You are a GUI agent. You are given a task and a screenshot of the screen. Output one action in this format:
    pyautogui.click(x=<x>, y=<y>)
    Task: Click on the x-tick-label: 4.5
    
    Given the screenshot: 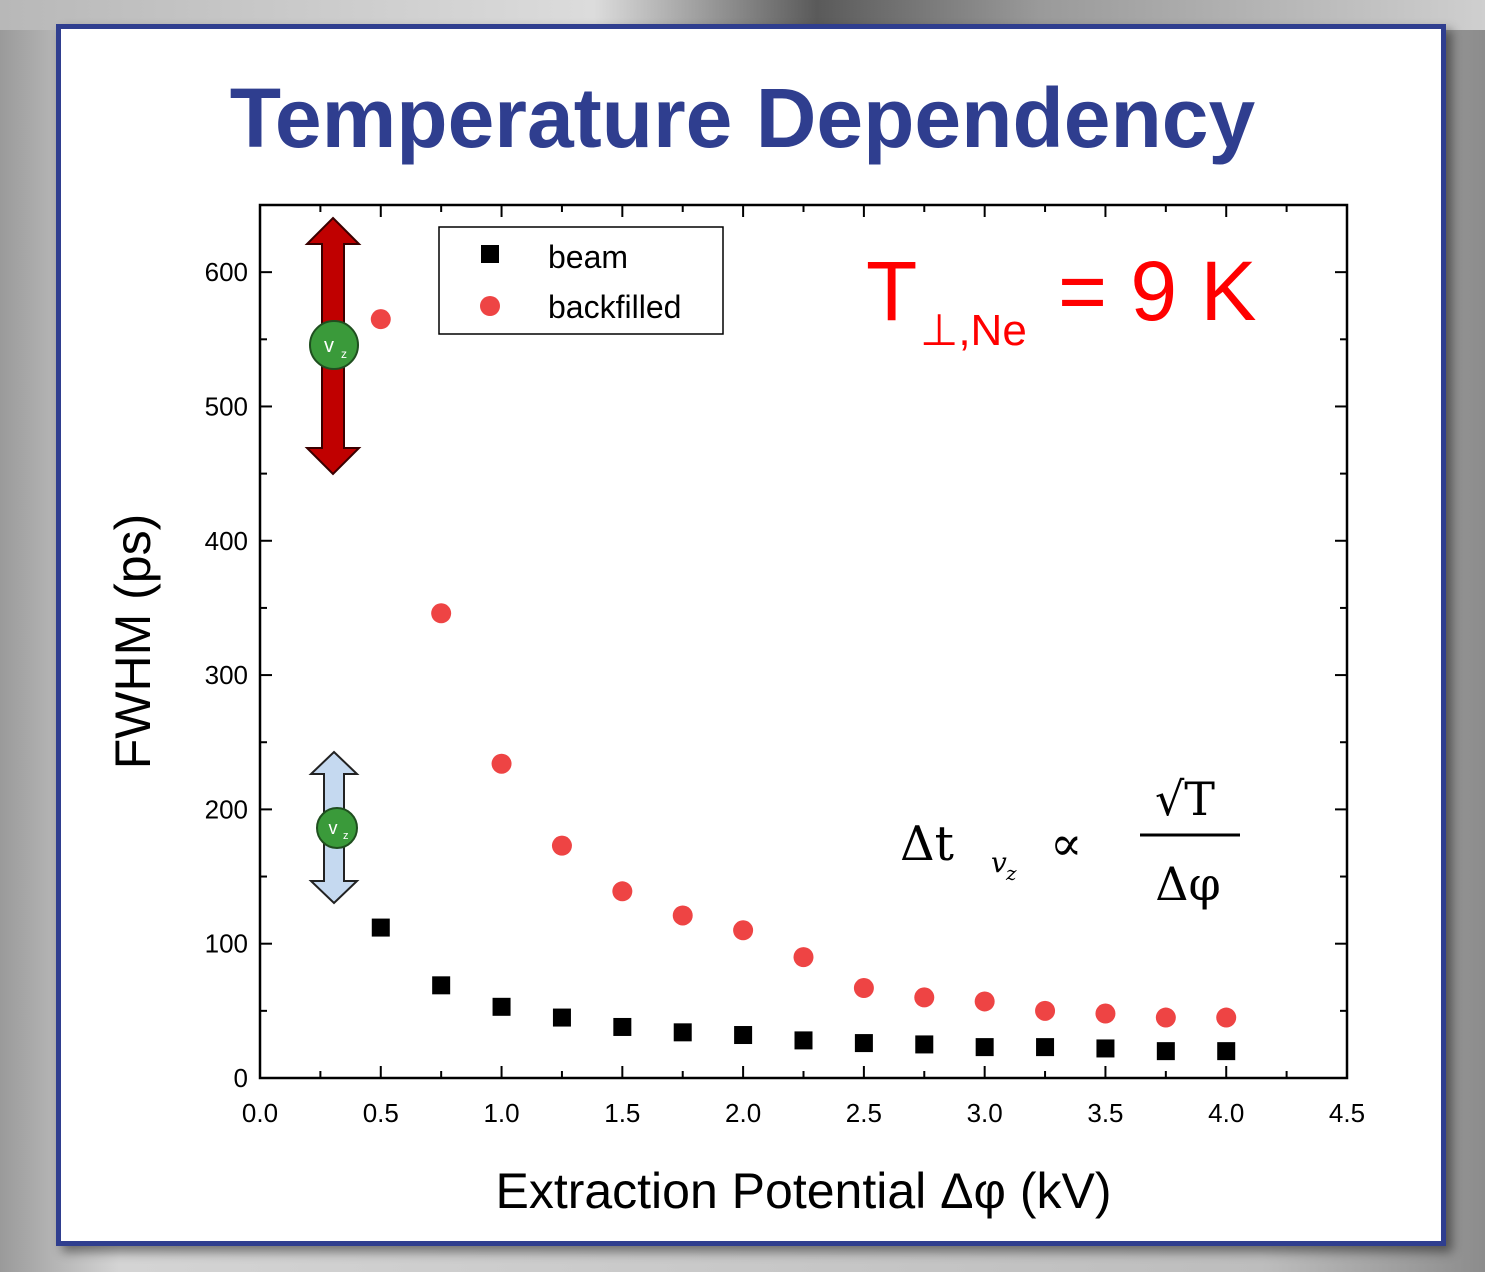 What is the action you would take?
    pyautogui.click(x=1347, y=1113)
    